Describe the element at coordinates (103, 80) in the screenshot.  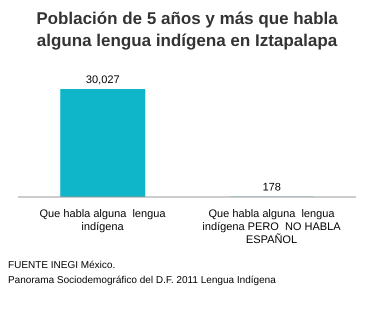
I see `data-label: 30,027` at that location.